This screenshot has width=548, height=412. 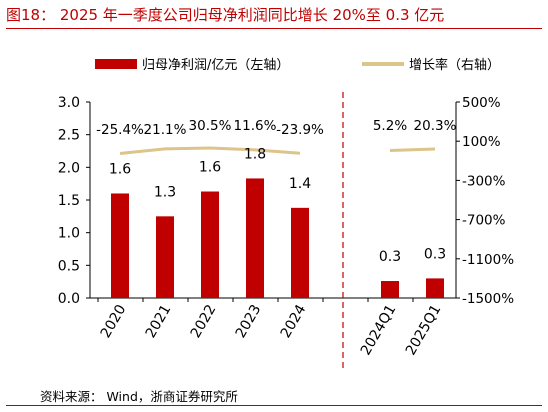 I want to click on left-tick-label: 0.5, so click(x=69, y=266).